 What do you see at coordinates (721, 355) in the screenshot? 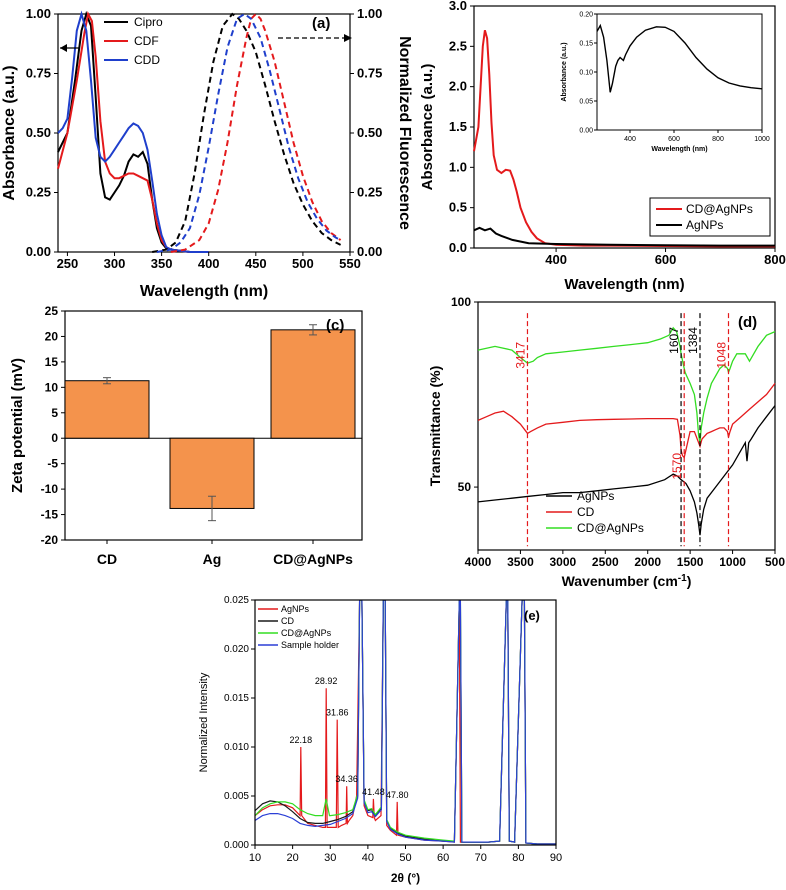
I see `panel-d-annotation-label: 1048` at bounding box center [721, 355].